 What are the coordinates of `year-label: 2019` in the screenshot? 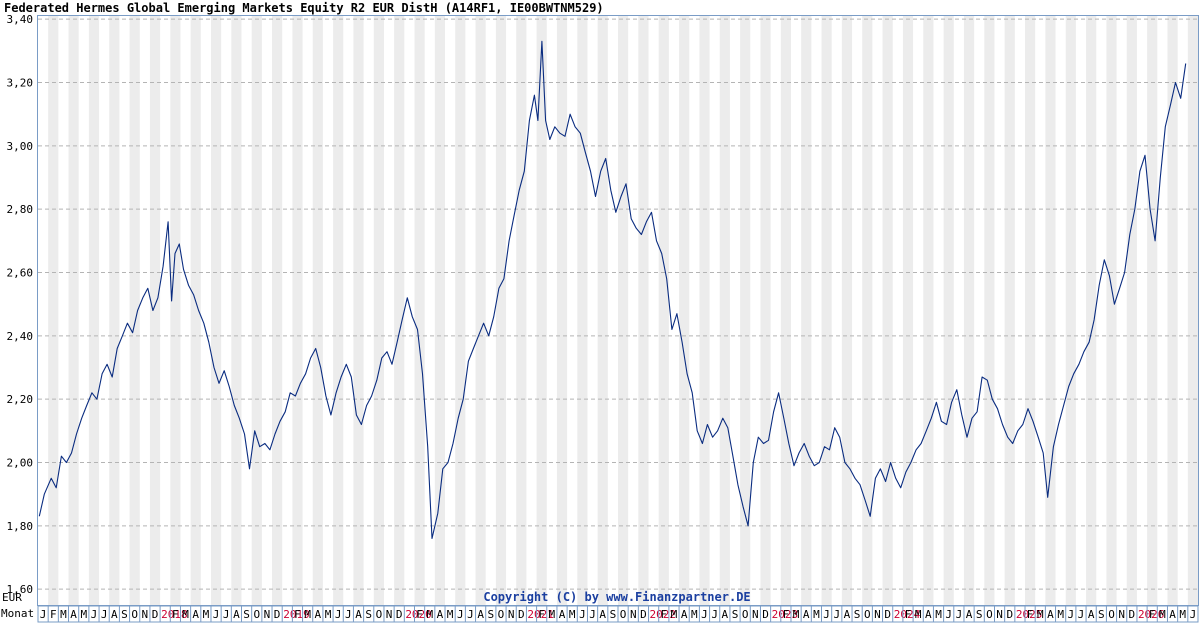 It's located at (296, 614).